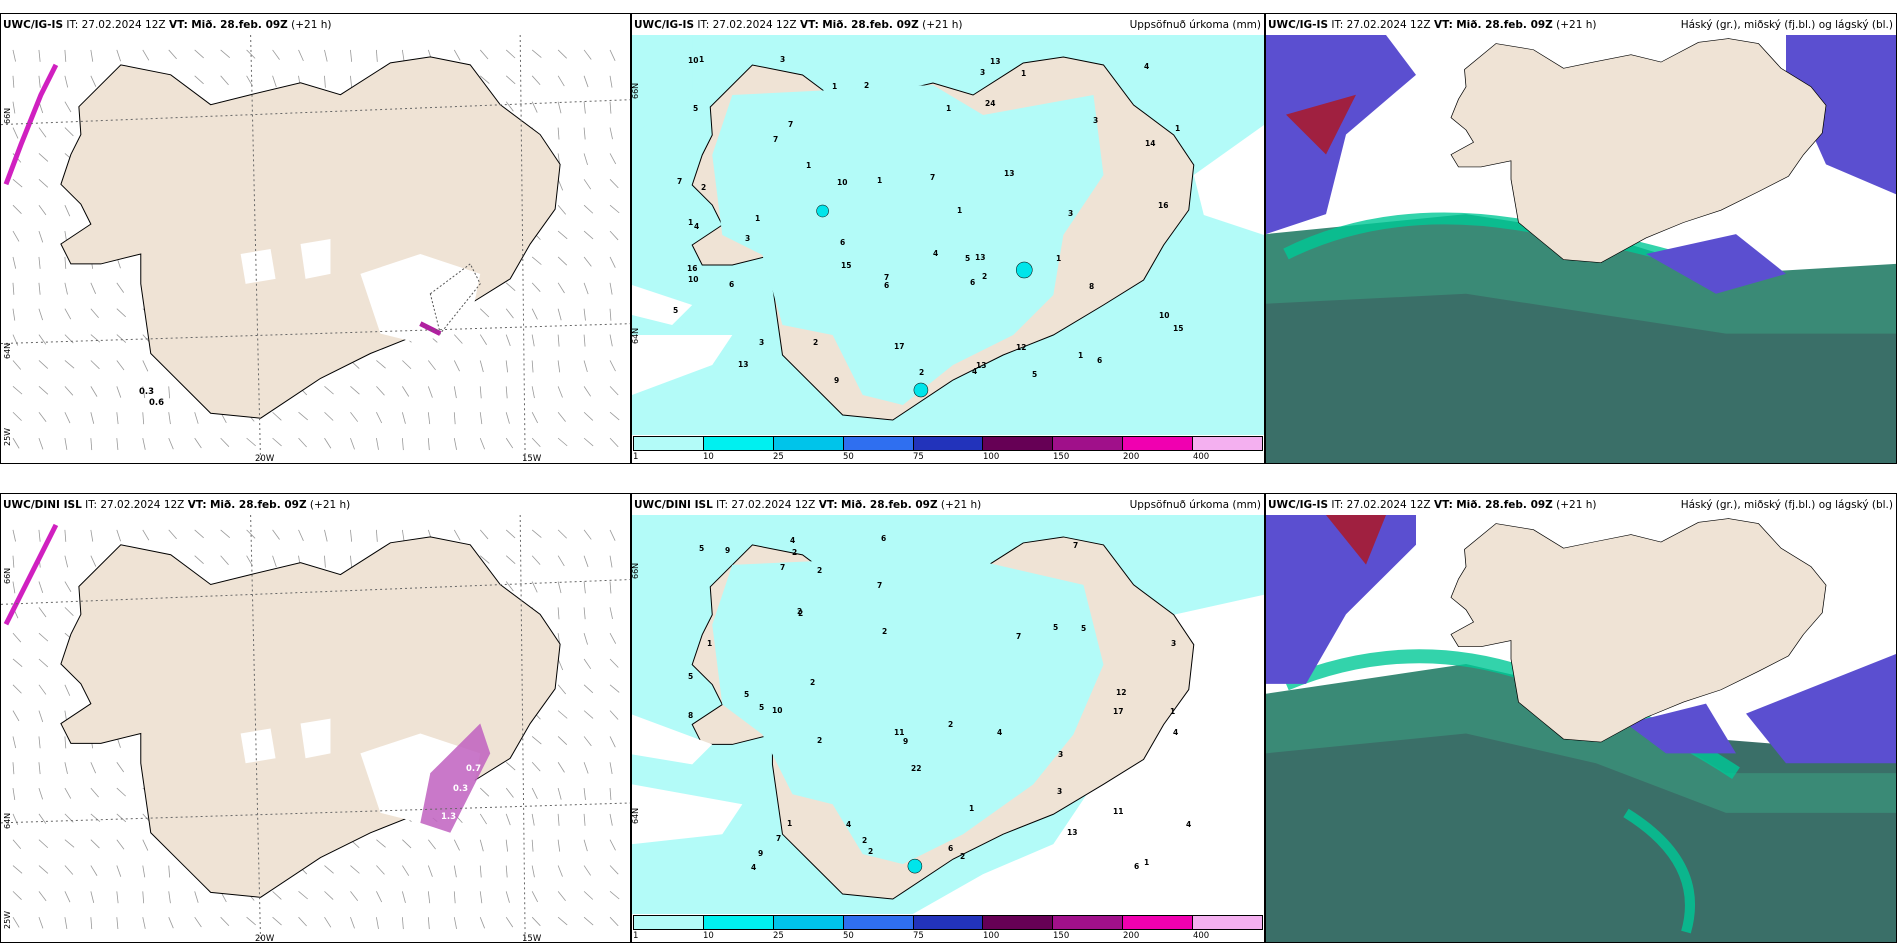 The image size is (1900, 950). I want to click on precip-value-label: 10, so click(693, 279).